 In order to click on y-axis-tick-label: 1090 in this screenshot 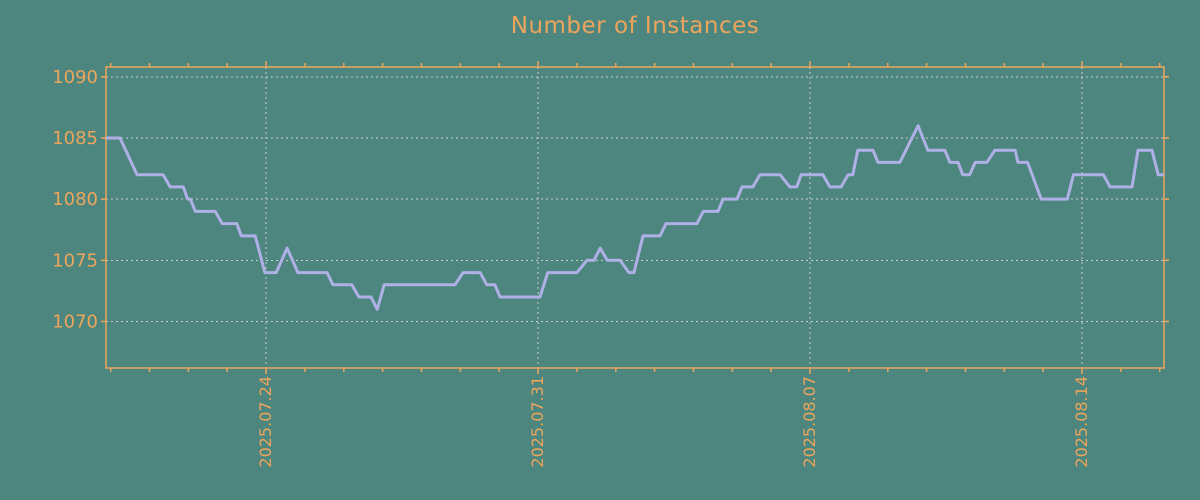, I will do `click(75, 77)`.